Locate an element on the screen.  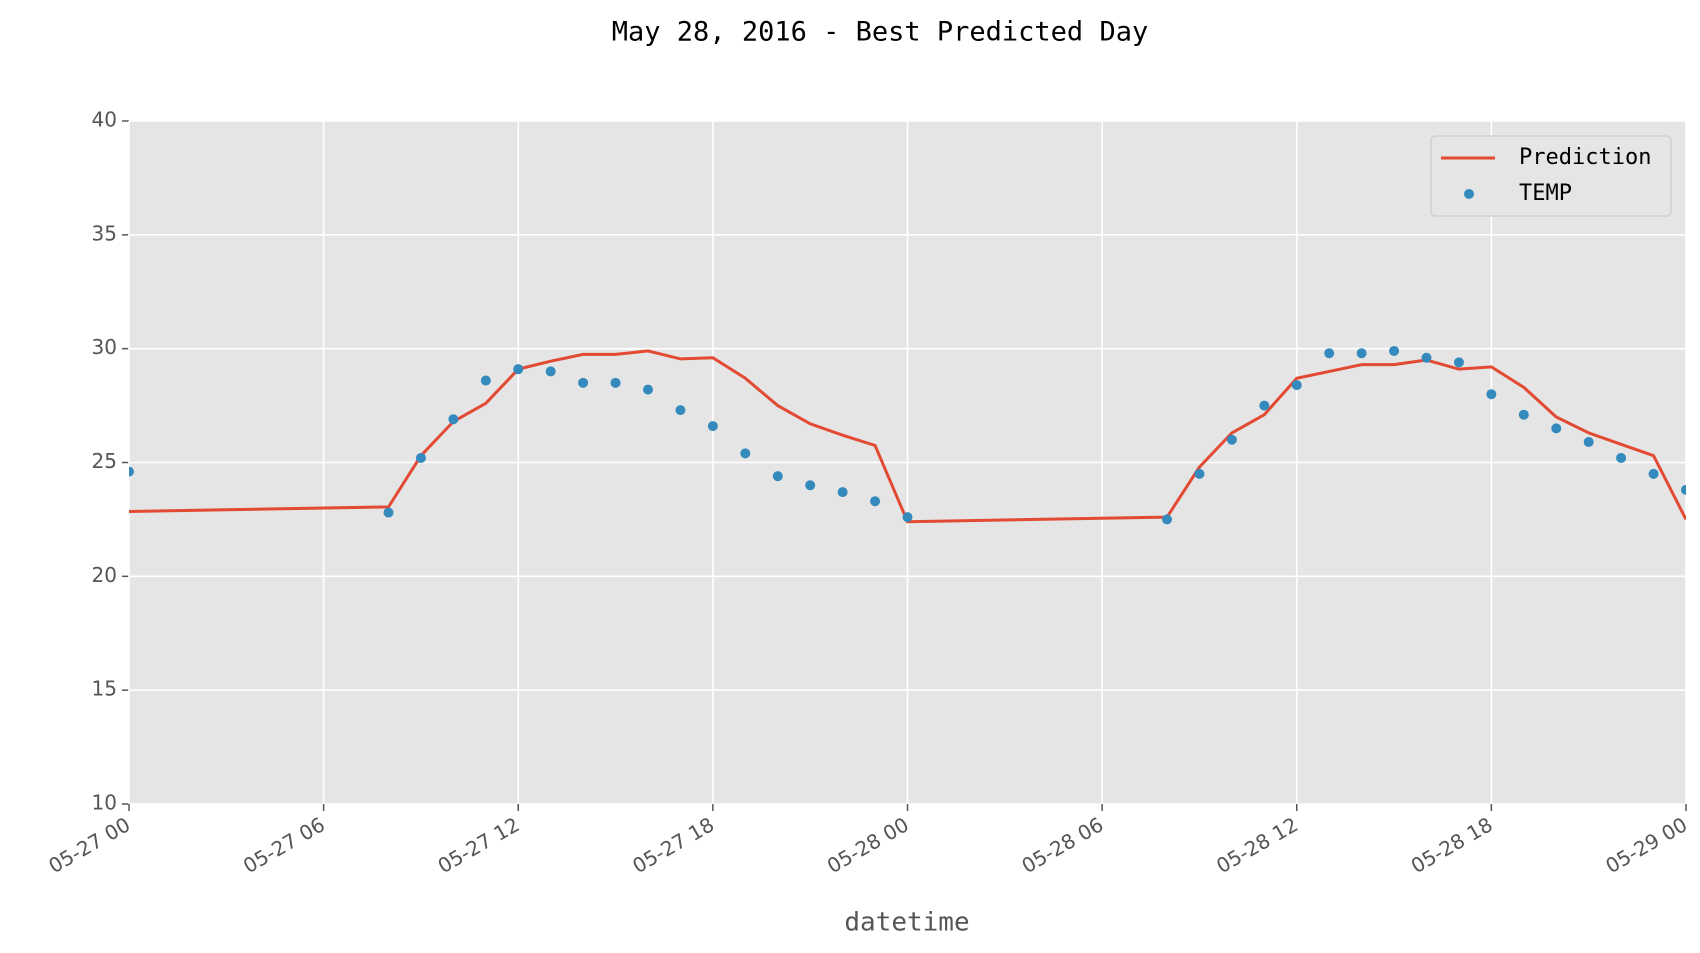
x-tick-label: 05-27 00 is located at coordinates (89, 845).